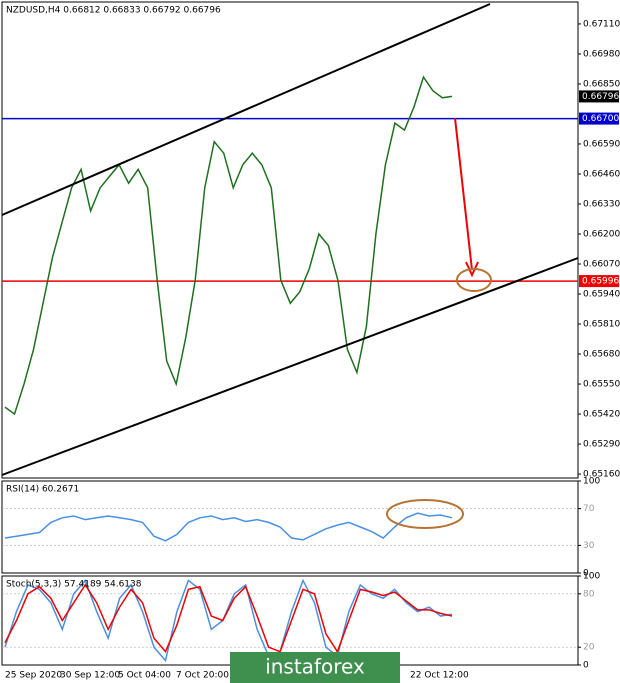 The image size is (620, 683). What do you see at coordinates (601, 265) in the screenshot?
I see `y-tick-label: 0.66070` at bounding box center [601, 265].